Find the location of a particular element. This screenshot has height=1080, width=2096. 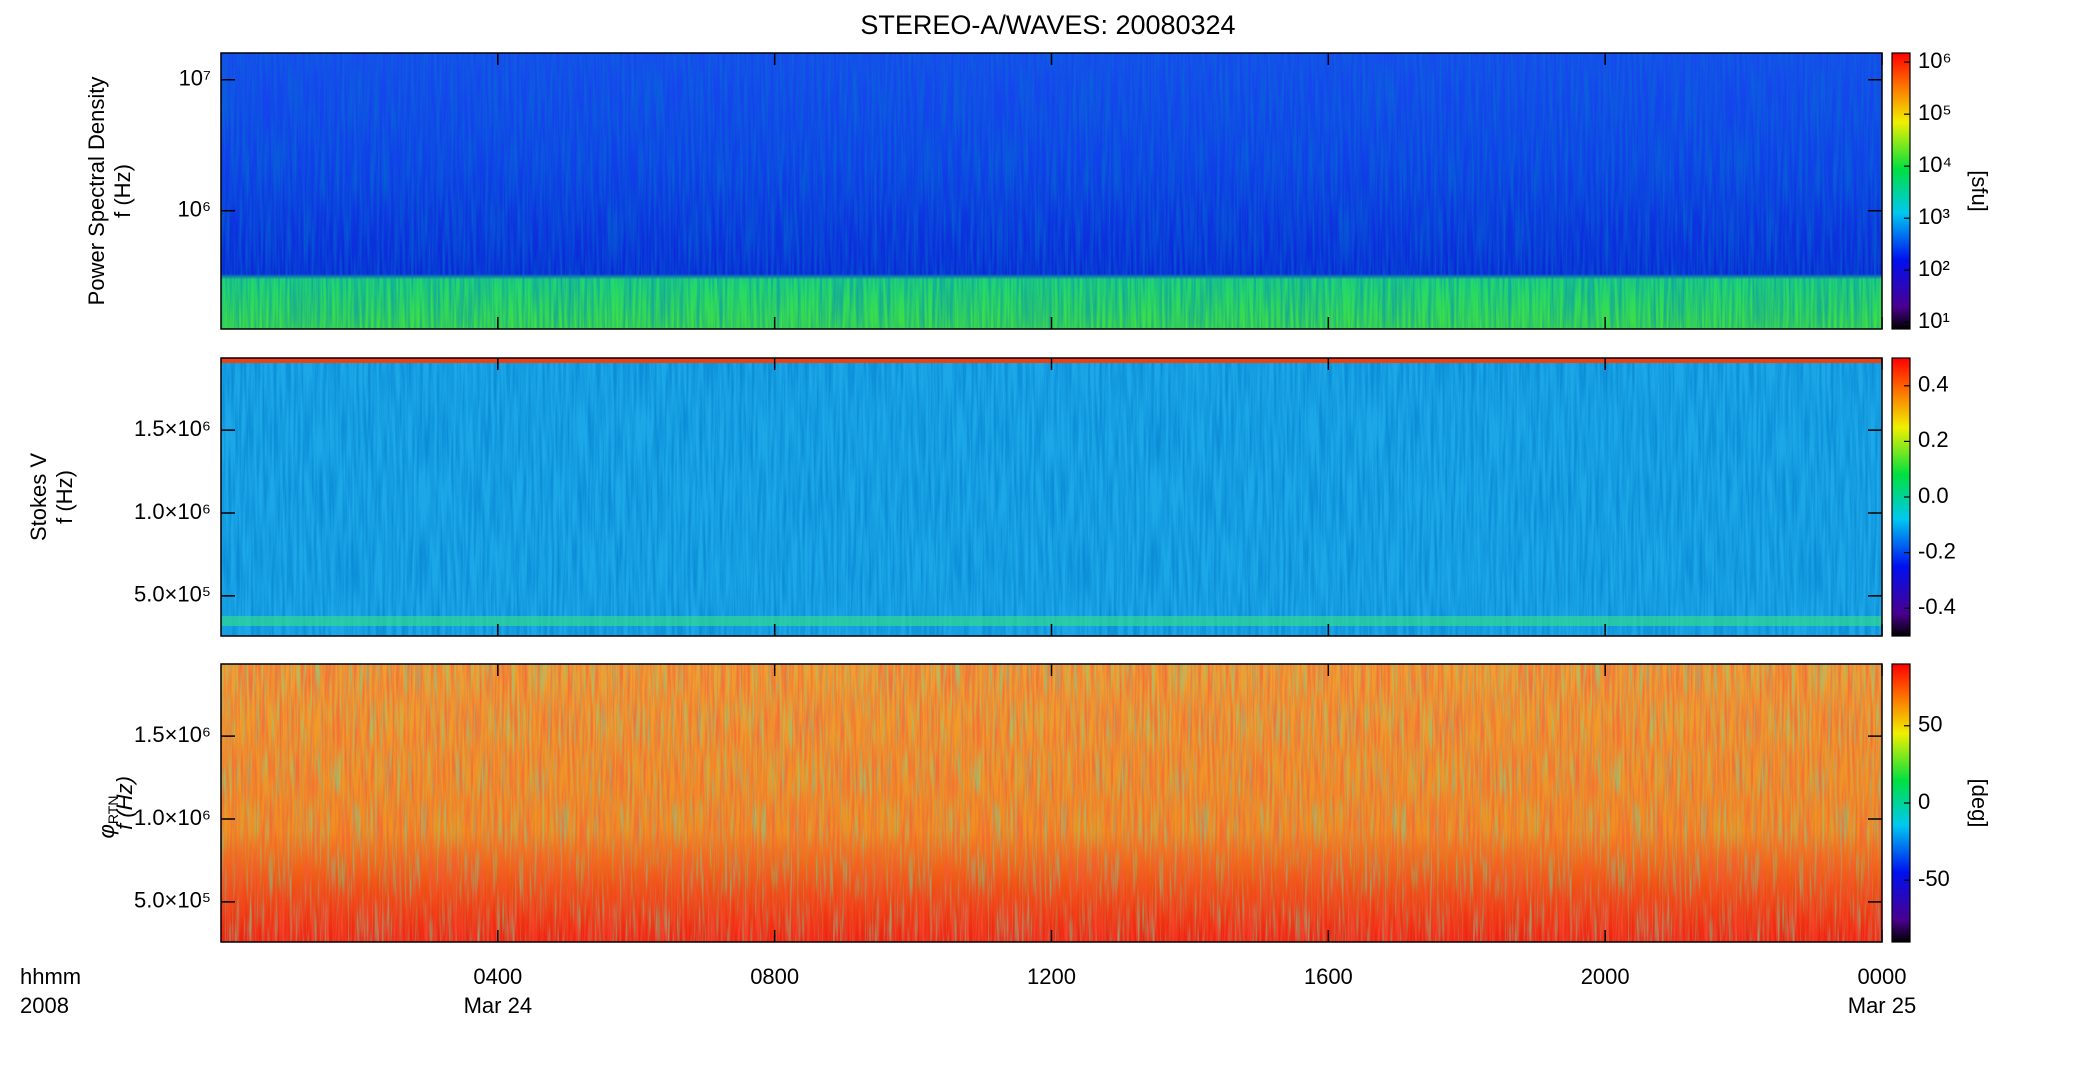

colorbar-tick-label: 10¹ is located at coordinates (1934, 320).